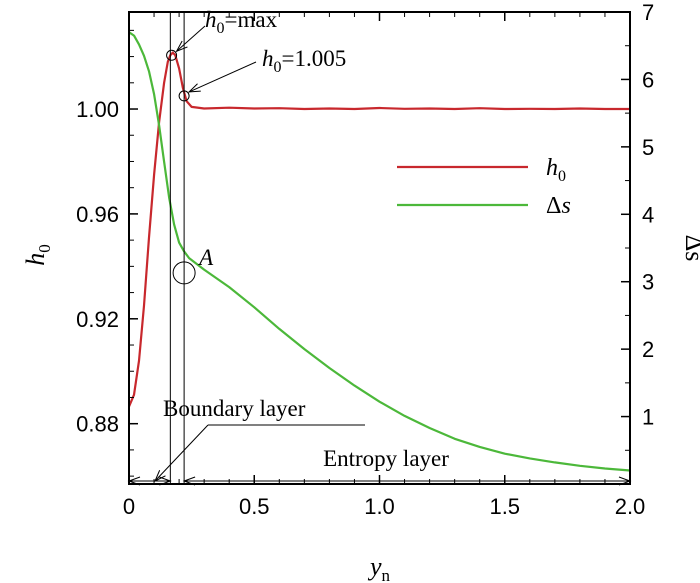  What do you see at coordinates (97, 109) in the screenshot?
I see `y-left-tick-label: 1.00` at bounding box center [97, 109].